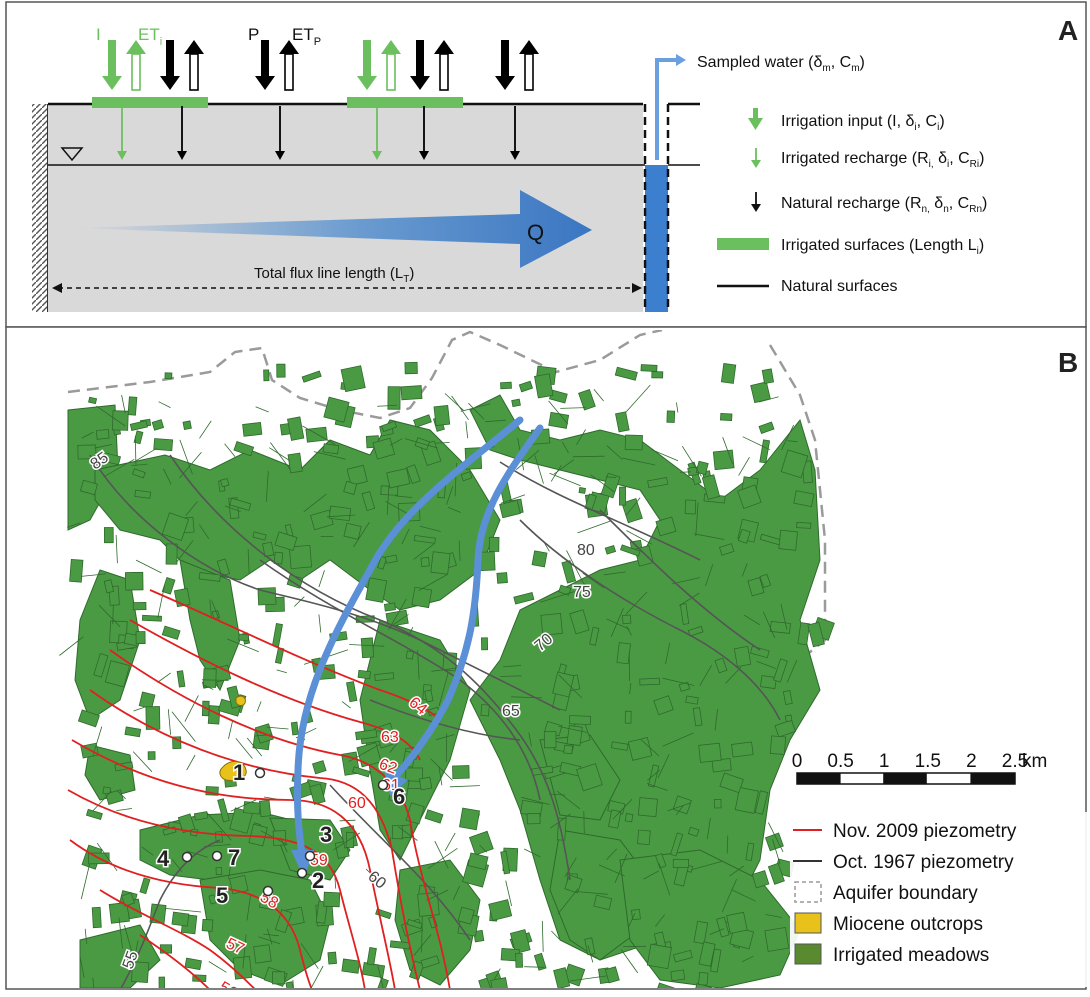  What do you see at coordinates (925, 831) in the screenshot?
I see `legend-label: Nov. 2009 piezometry` at bounding box center [925, 831].